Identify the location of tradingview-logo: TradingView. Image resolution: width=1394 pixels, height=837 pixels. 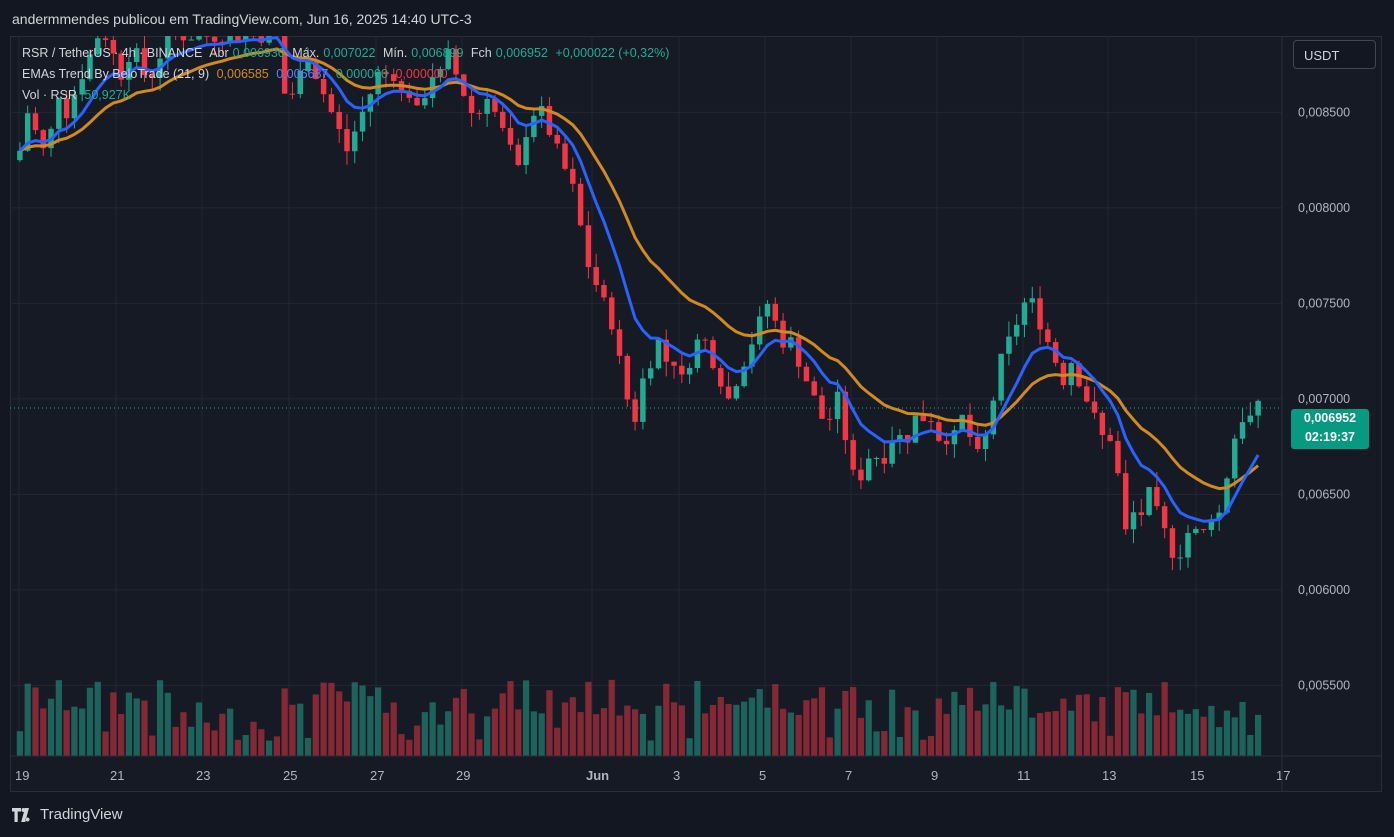
(67, 814).